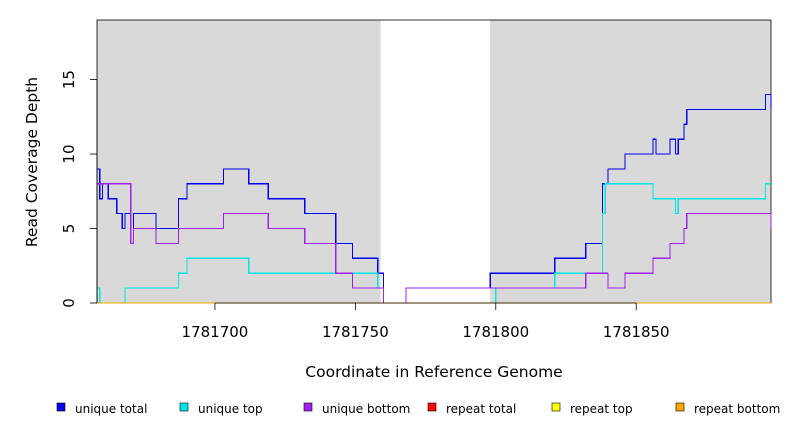 The width and height of the screenshot is (792, 432). I want to click on x-tick-label: 1781850, so click(636, 332).